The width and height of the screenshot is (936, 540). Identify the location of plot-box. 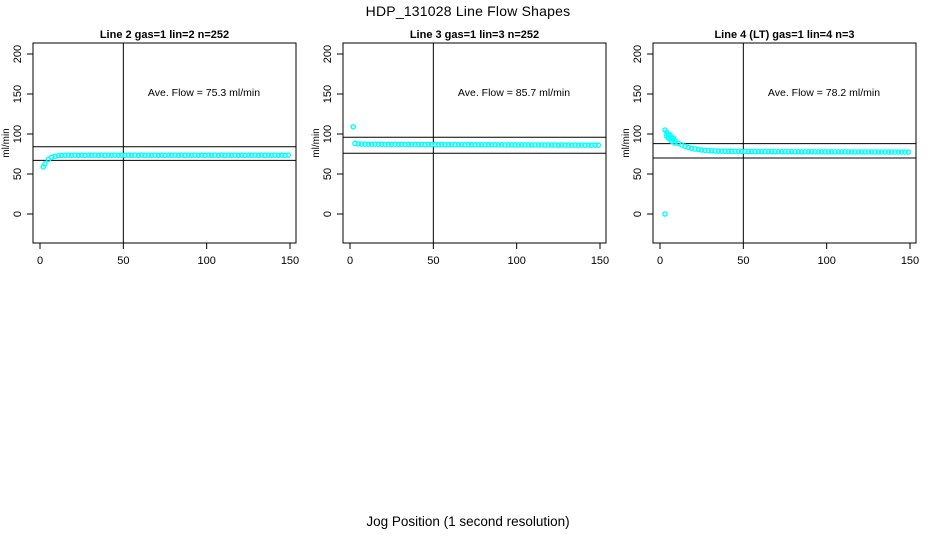
(784, 143).